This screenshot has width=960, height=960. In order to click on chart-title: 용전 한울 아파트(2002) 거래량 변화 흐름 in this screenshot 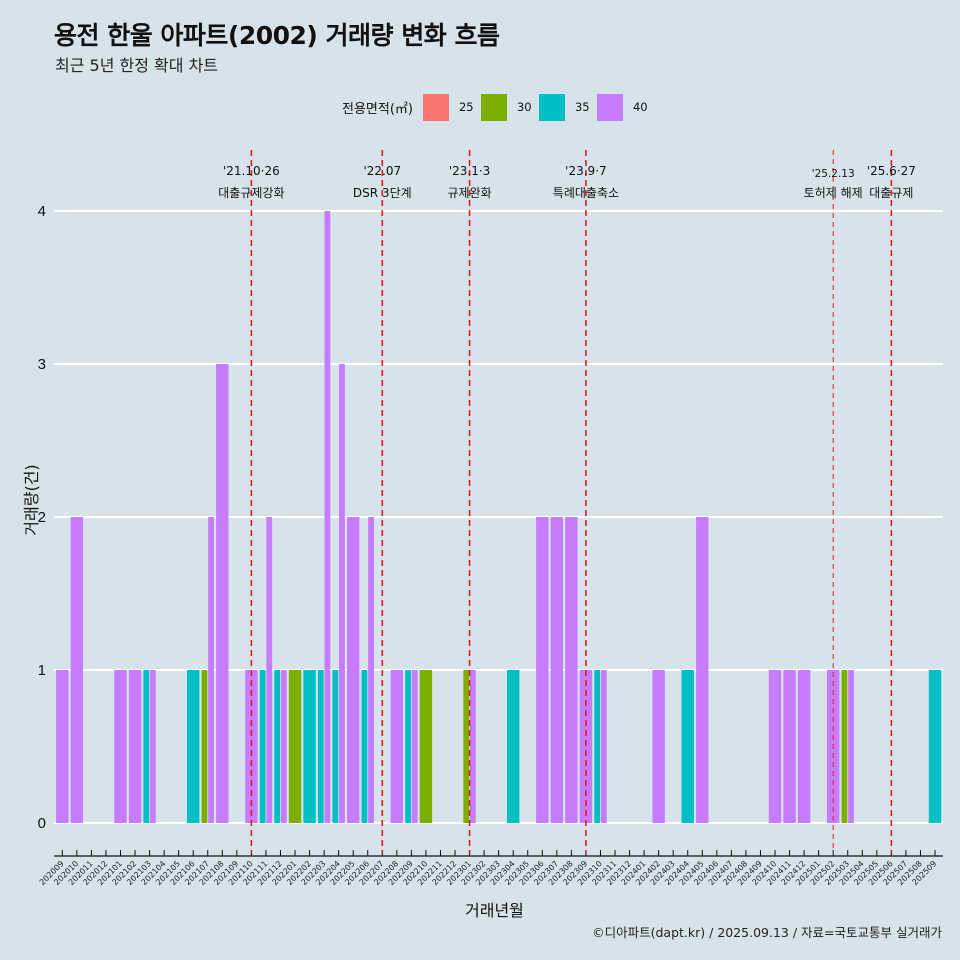, I will do `click(277, 35)`.